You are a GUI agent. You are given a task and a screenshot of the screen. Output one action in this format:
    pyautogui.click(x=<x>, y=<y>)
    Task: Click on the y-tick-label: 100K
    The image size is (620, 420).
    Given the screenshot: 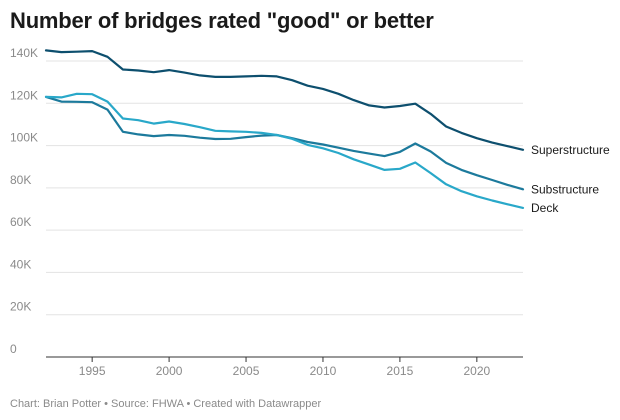 What is the action you would take?
    pyautogui.click(x=24, y=138)
    